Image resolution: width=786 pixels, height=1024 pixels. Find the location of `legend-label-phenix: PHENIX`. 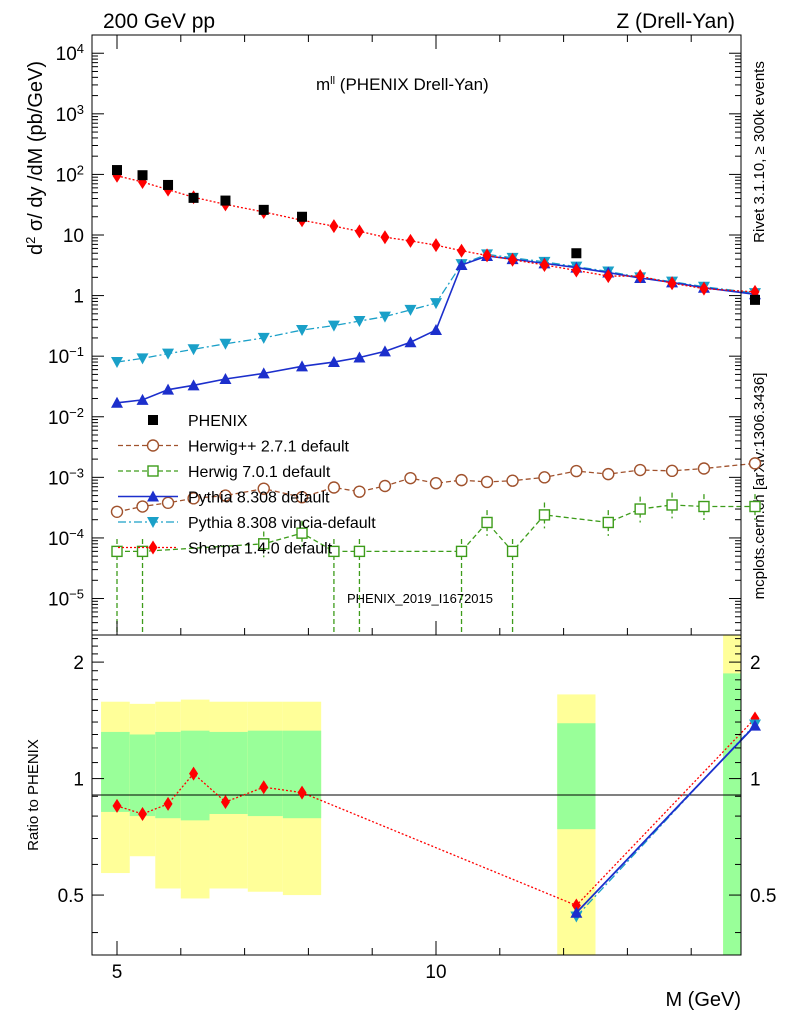

legend-label-phenix: PHENIX is located at coordinates (218, 421).